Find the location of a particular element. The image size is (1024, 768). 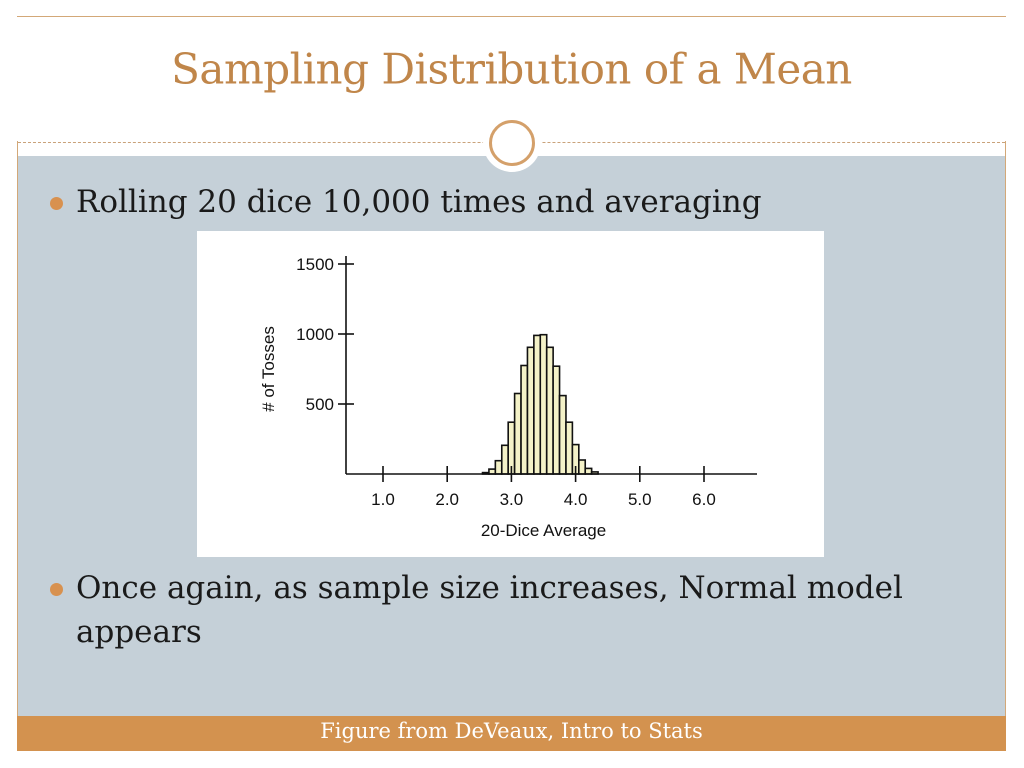

ornament-ring-icon is located at coordinates (512, 143).